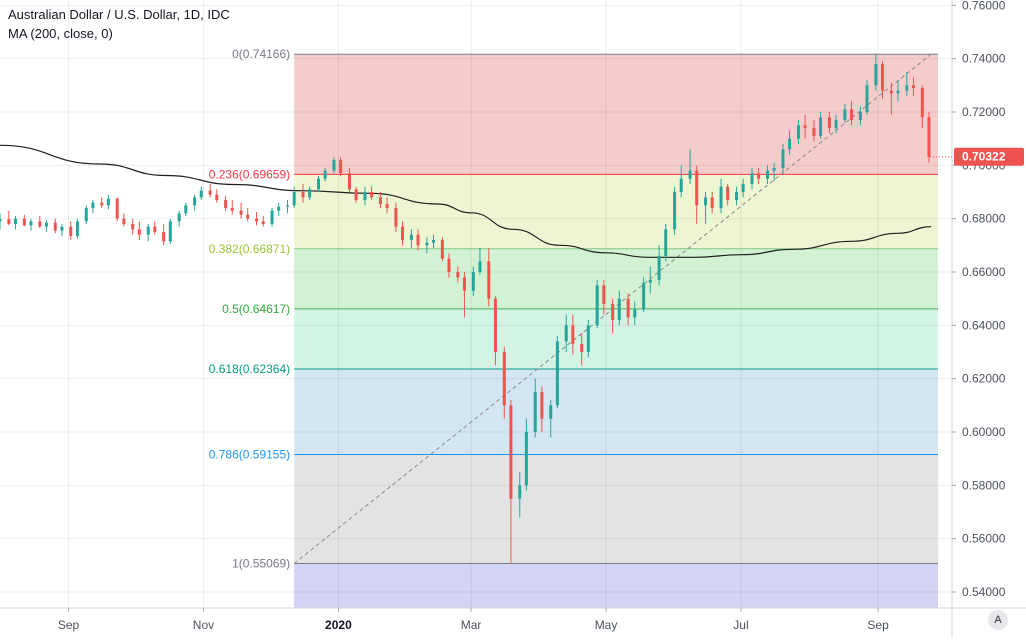 The image size is (1026, 643). What do you see at coordinates (984, 272) in the screenshot?
I see `price-tick-label: 0.66000` at bounding box center [984, 272].